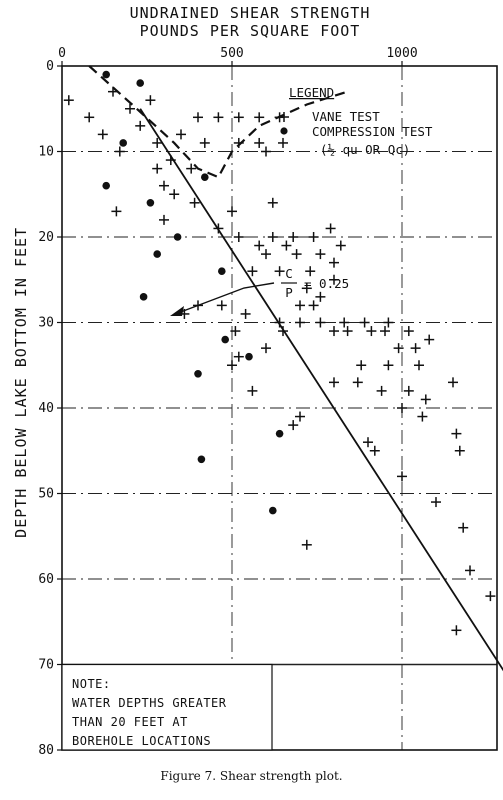 The height and width of the screenshot is (800, 503). I want to click on legend-dot-marker, so click(284, 131).